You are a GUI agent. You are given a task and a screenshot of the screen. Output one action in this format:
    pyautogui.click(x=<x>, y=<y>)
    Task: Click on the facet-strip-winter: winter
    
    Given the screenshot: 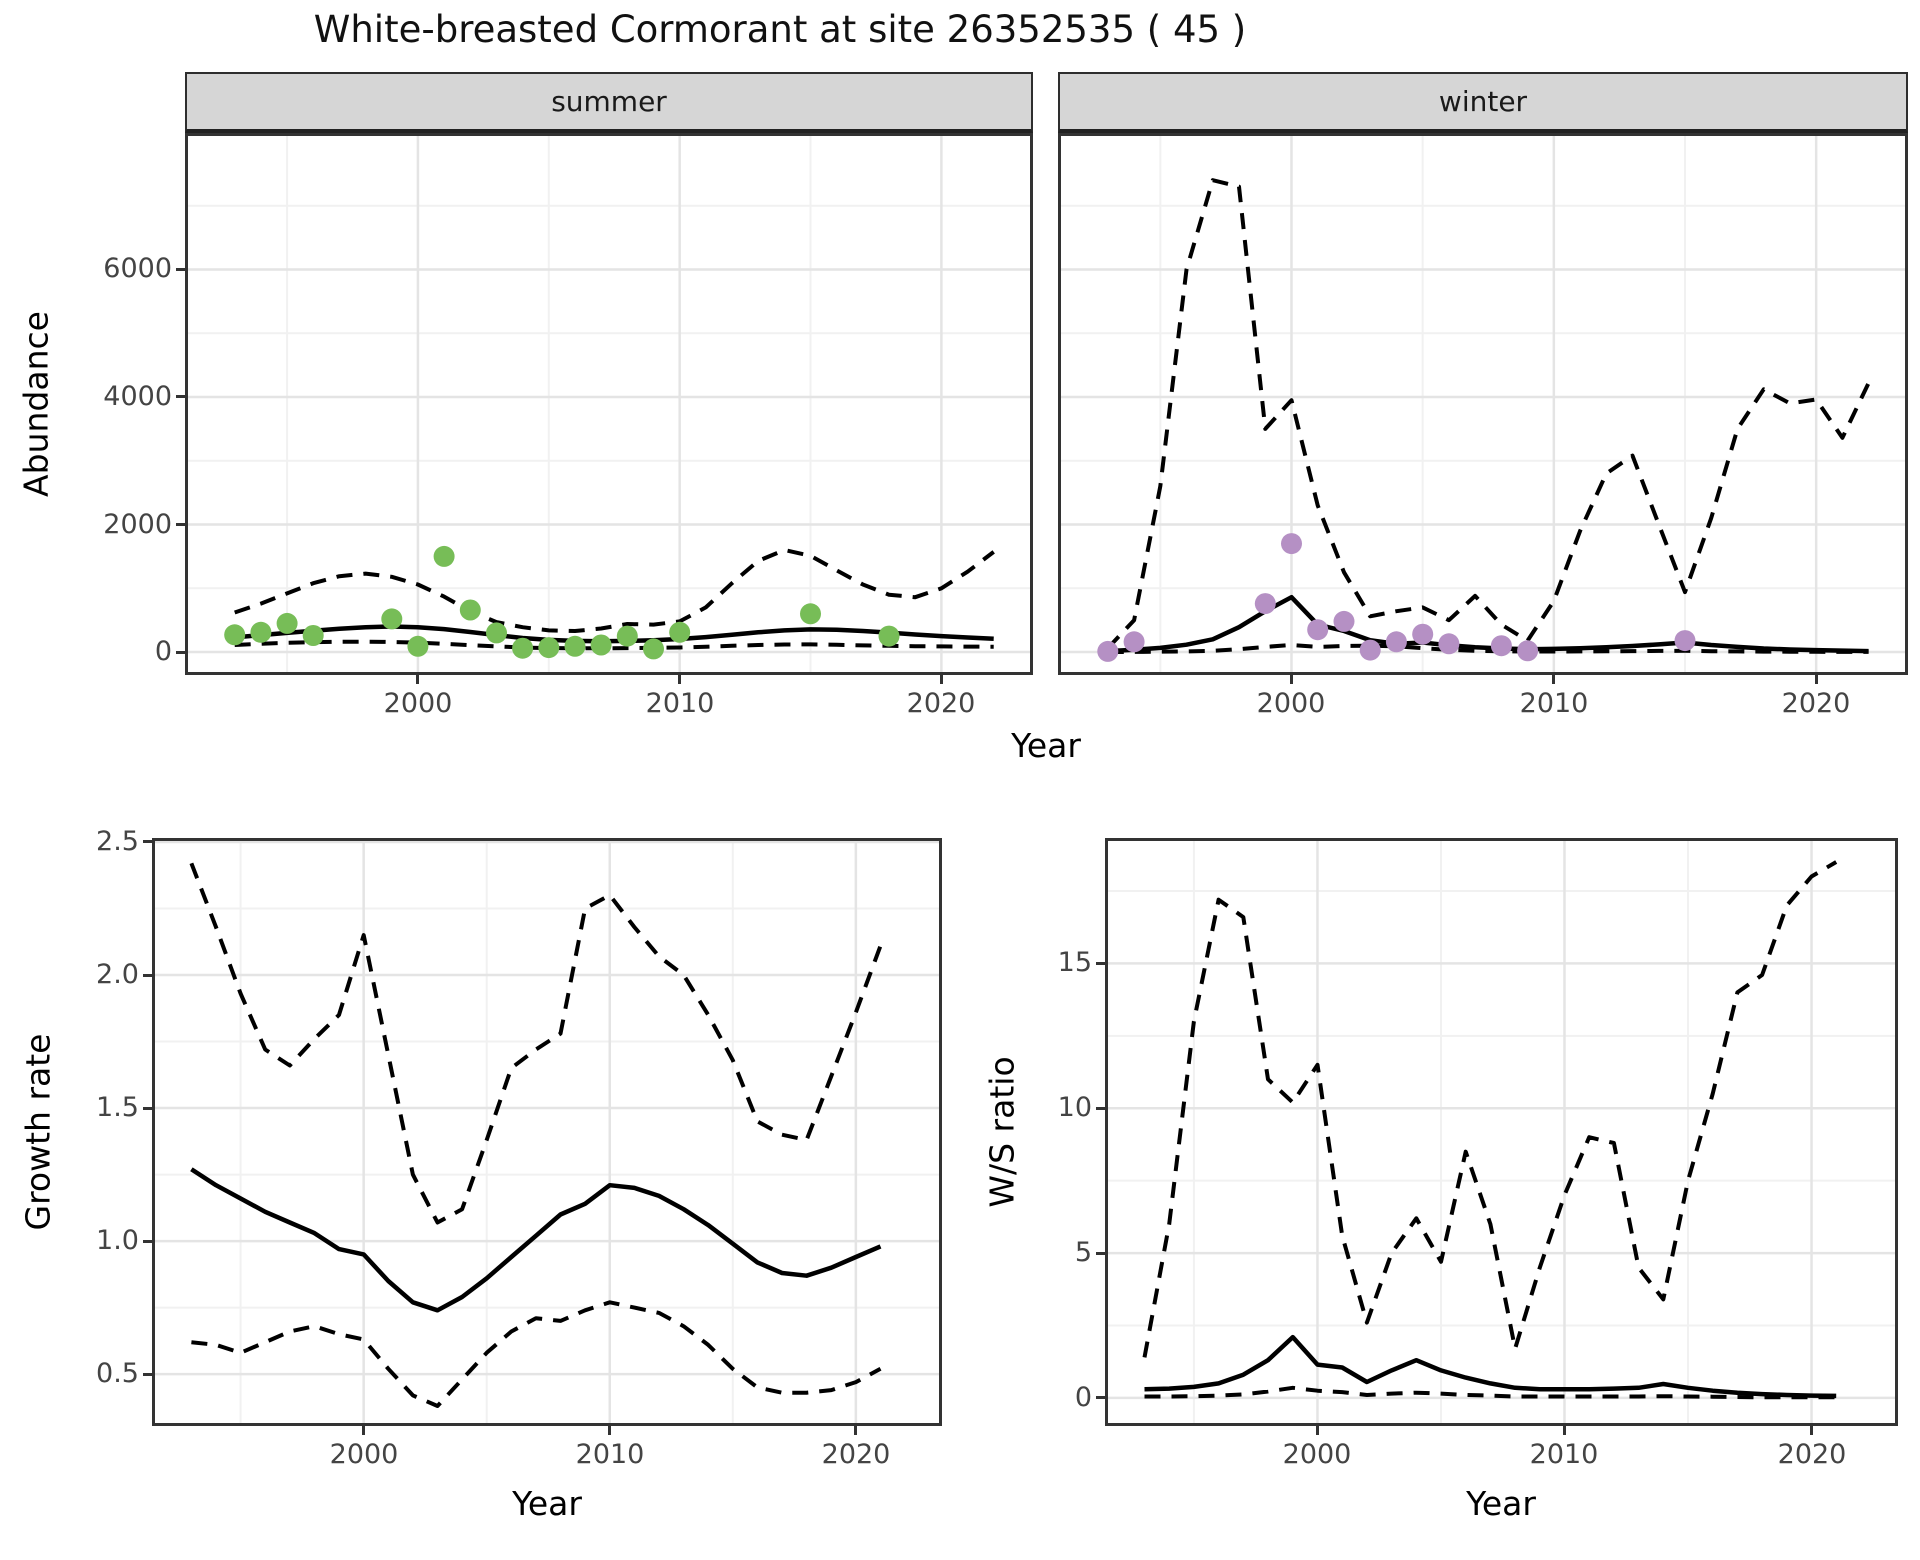 What is the action you would take?
    pyautogui.click(x=1483, y=102)
    